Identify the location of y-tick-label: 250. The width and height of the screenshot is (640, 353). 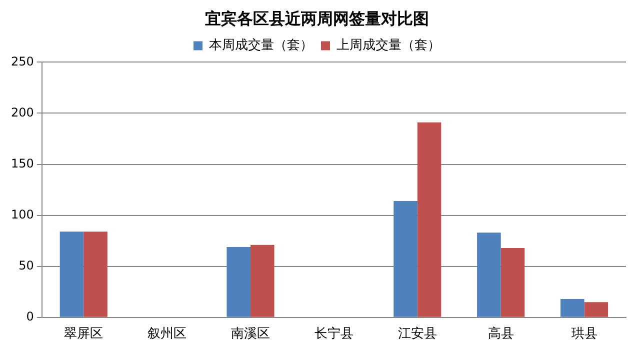
(22, 61).